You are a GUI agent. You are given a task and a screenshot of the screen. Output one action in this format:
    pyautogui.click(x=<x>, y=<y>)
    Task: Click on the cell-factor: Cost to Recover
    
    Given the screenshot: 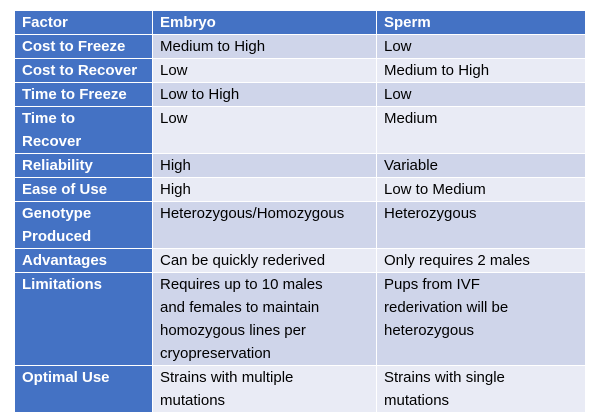 What is the action you would take?
    pyautogui.click(x=83, y=70)
    